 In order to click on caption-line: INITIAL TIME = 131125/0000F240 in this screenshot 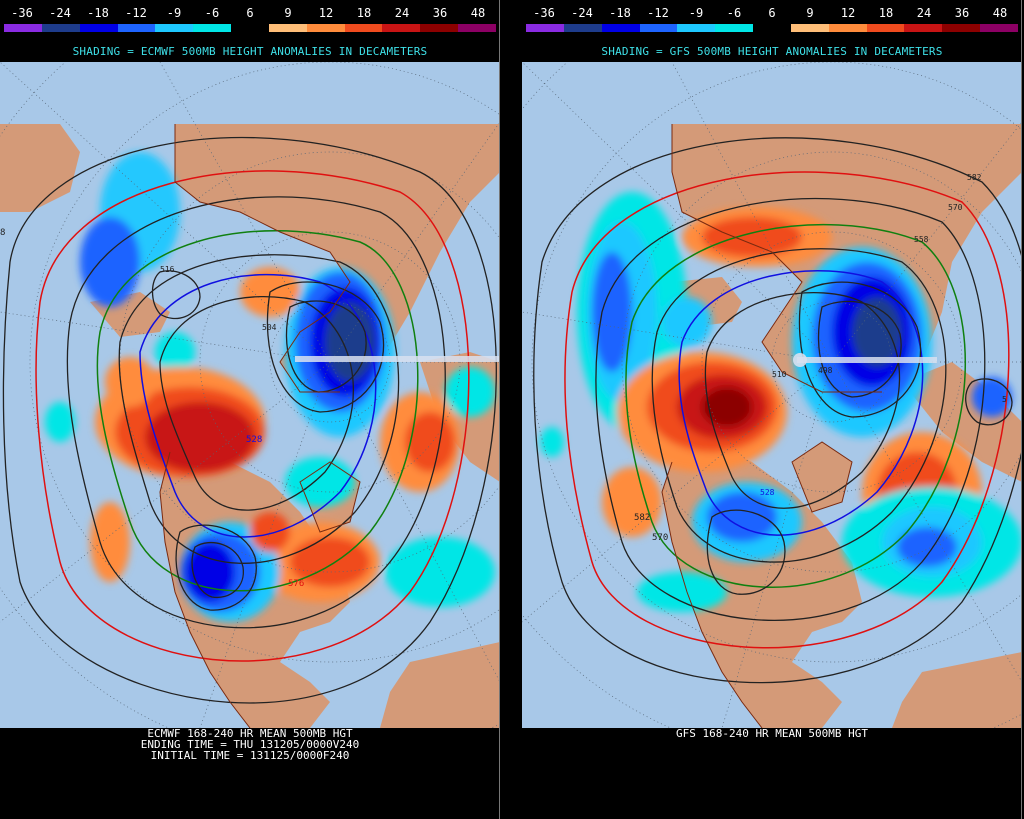, I will do `click(250, 755)`.